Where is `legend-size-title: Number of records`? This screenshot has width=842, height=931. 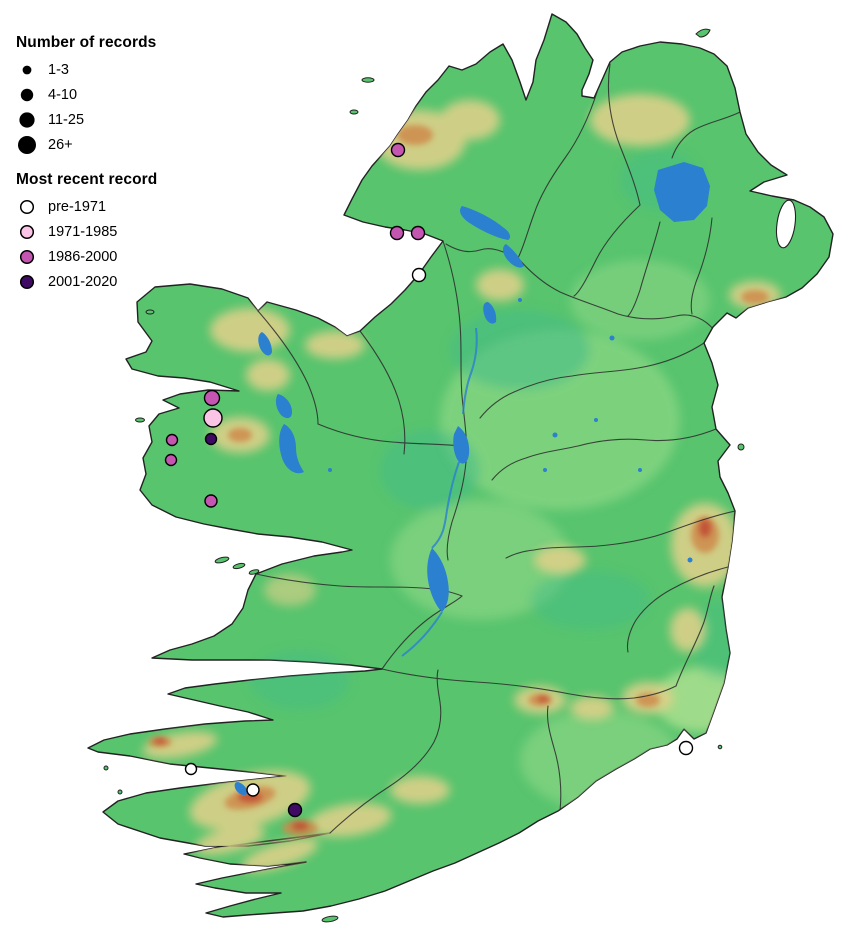 legend-size-title: Number of records is located at coordinates (86, 42).